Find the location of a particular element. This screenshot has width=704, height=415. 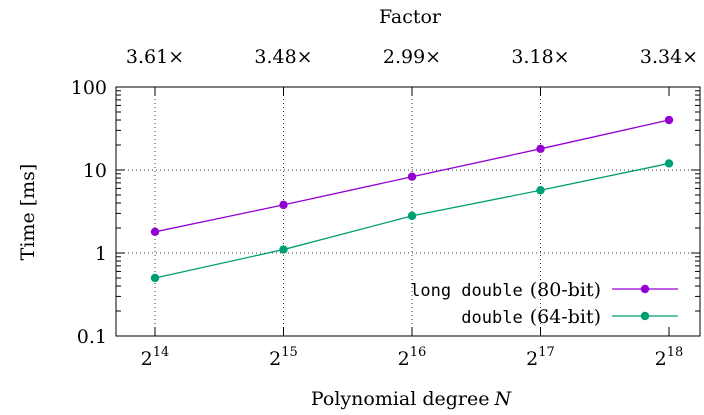

top-tick-label: 3.61× is located at coordinates (155, 57).